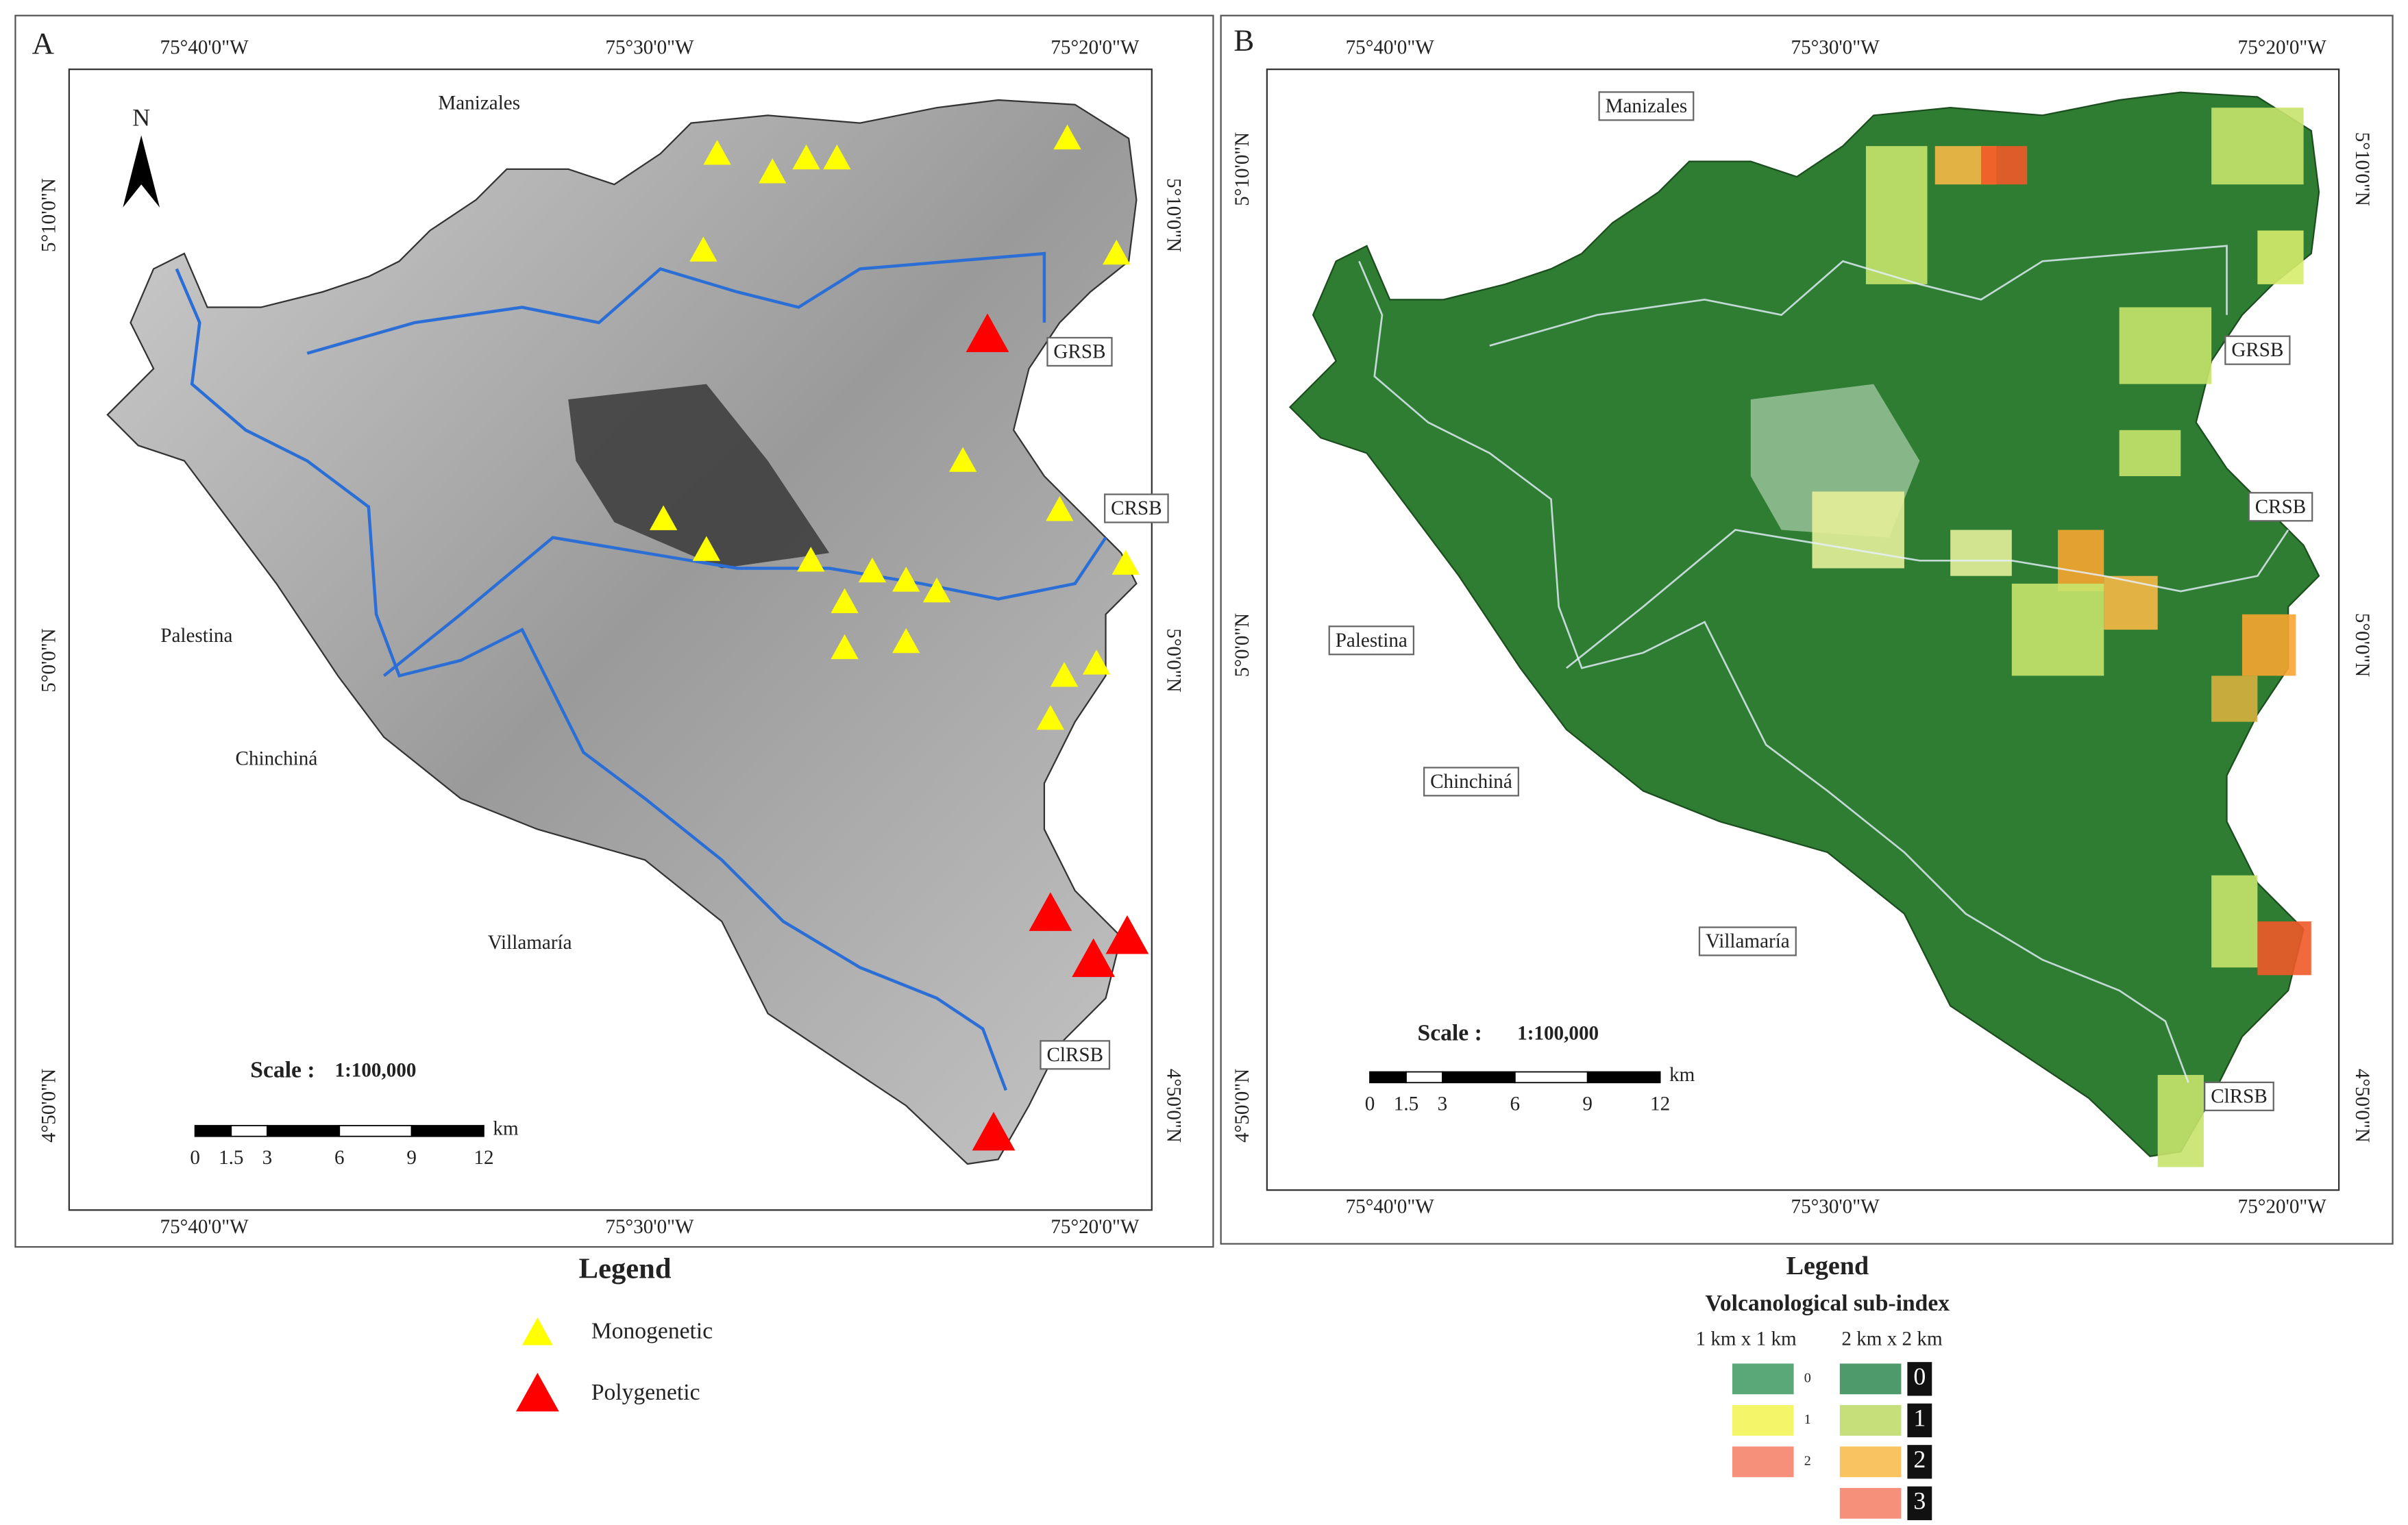  I want to click on subbasin-label: GRSB, so click(1079, 351).